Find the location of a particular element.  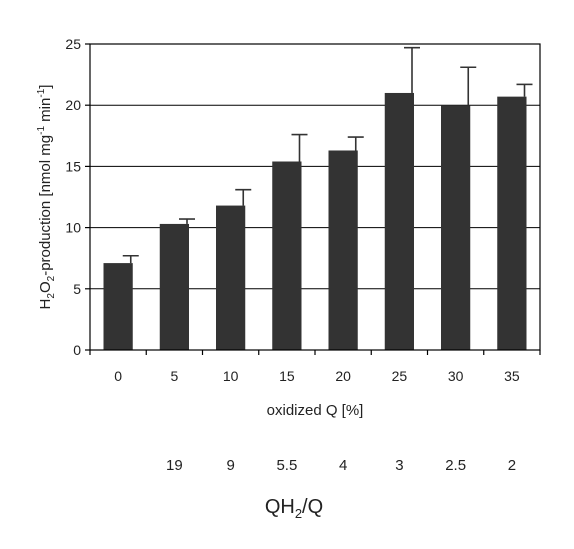

x-tick-label: 20 is located at coordinates (343, 376).